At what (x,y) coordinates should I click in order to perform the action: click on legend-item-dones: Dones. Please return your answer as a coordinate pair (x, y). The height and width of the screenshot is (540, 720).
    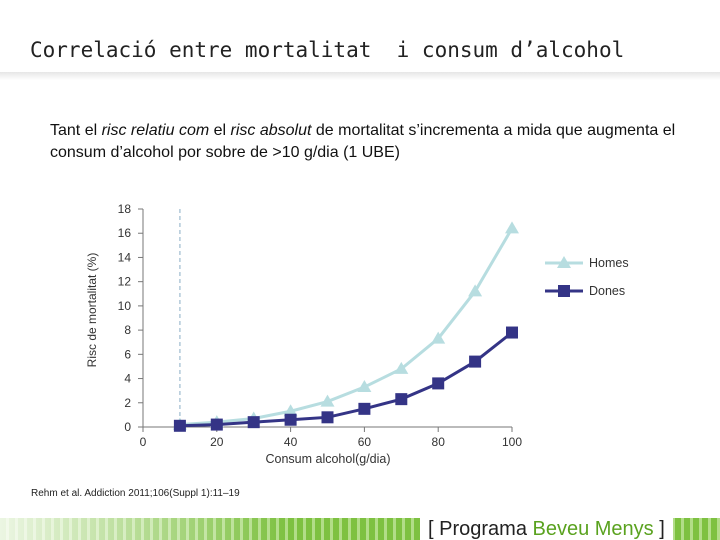
    Looking at the image, I should click on (585, 291).